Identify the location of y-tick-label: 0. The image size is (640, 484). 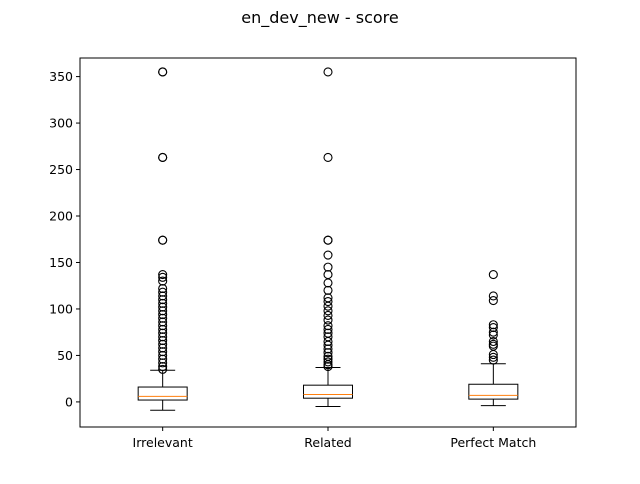
(69, 401).